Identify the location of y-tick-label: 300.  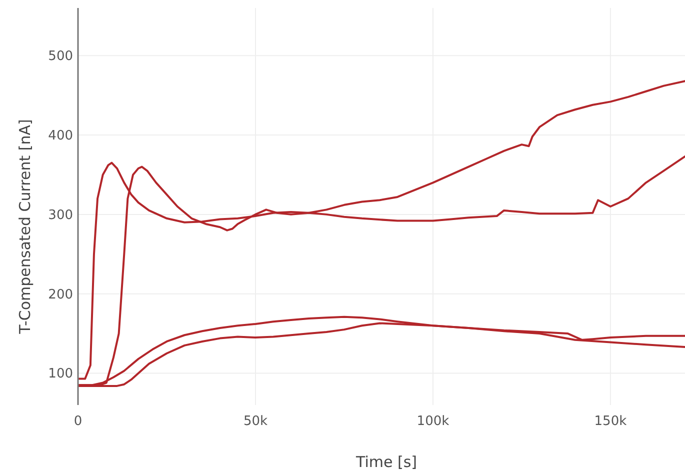
(60, 215).